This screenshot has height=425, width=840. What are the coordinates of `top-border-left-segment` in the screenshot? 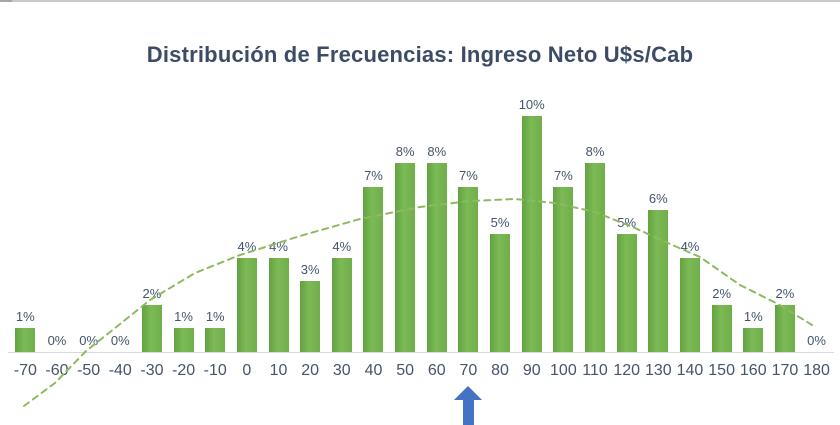 It's located at (6, 1).